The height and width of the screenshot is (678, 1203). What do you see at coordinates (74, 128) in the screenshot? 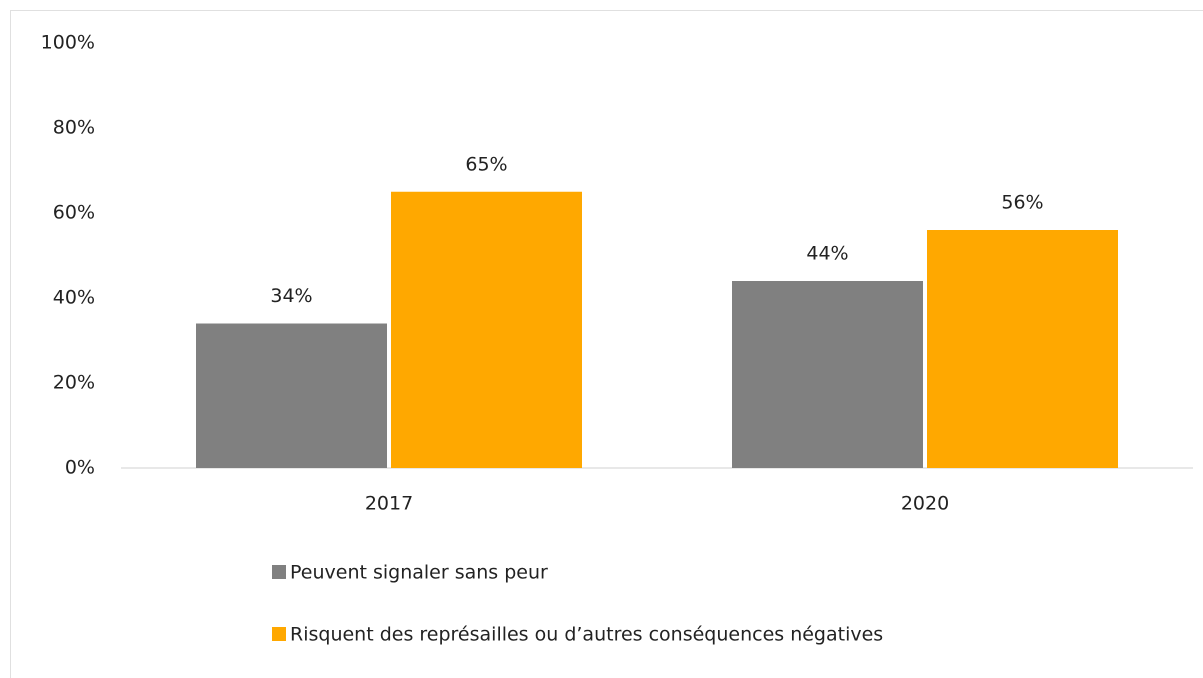
I see `y-tick-label: 80%` at bounding box center [74, 128].